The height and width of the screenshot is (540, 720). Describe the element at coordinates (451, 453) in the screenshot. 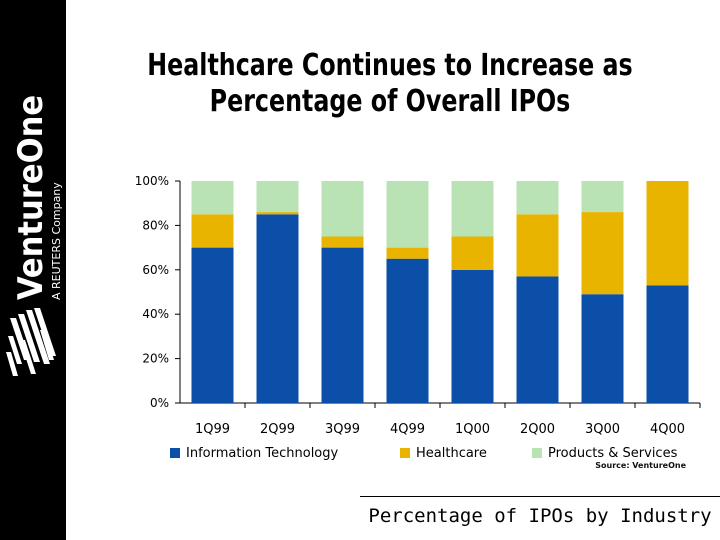

I see `legend-label: Healthcare` at that location.